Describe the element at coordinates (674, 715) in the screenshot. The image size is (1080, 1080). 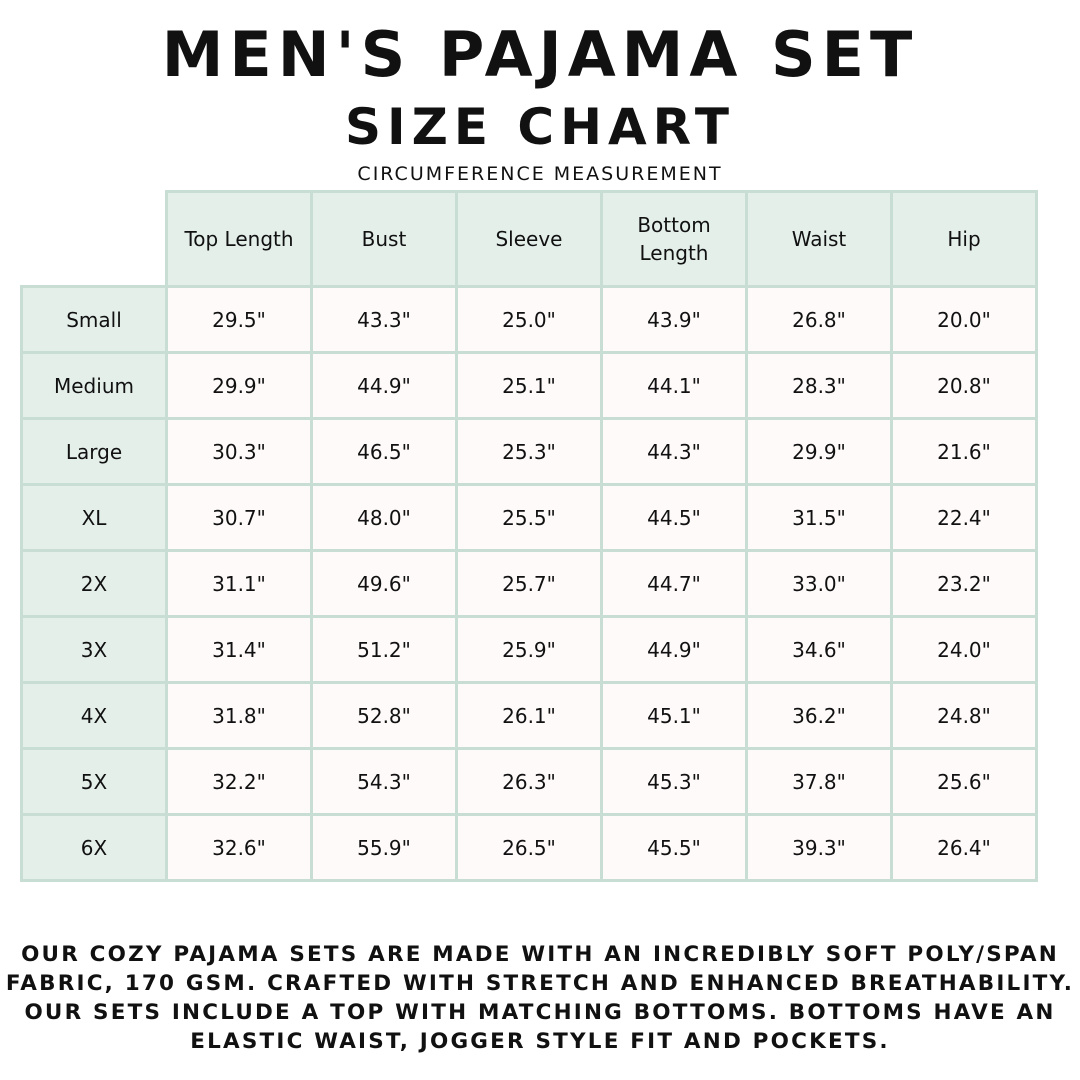
I see `measurement-cell: 45.1"` at that location.